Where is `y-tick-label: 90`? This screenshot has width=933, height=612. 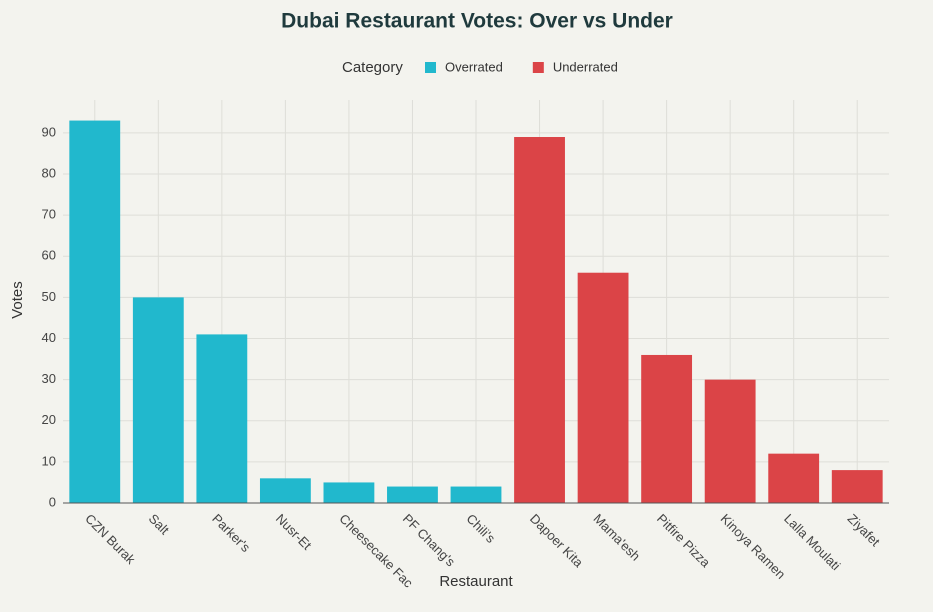
y-tick-label: 90 is located at coordinates (49, 131).